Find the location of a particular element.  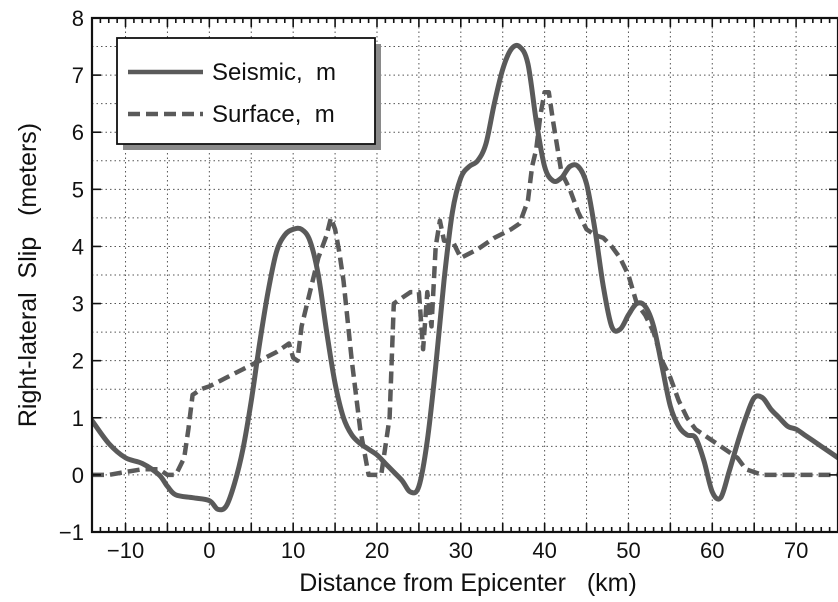

y-tick-label-0: −1 is located at coordinates (71, 532).